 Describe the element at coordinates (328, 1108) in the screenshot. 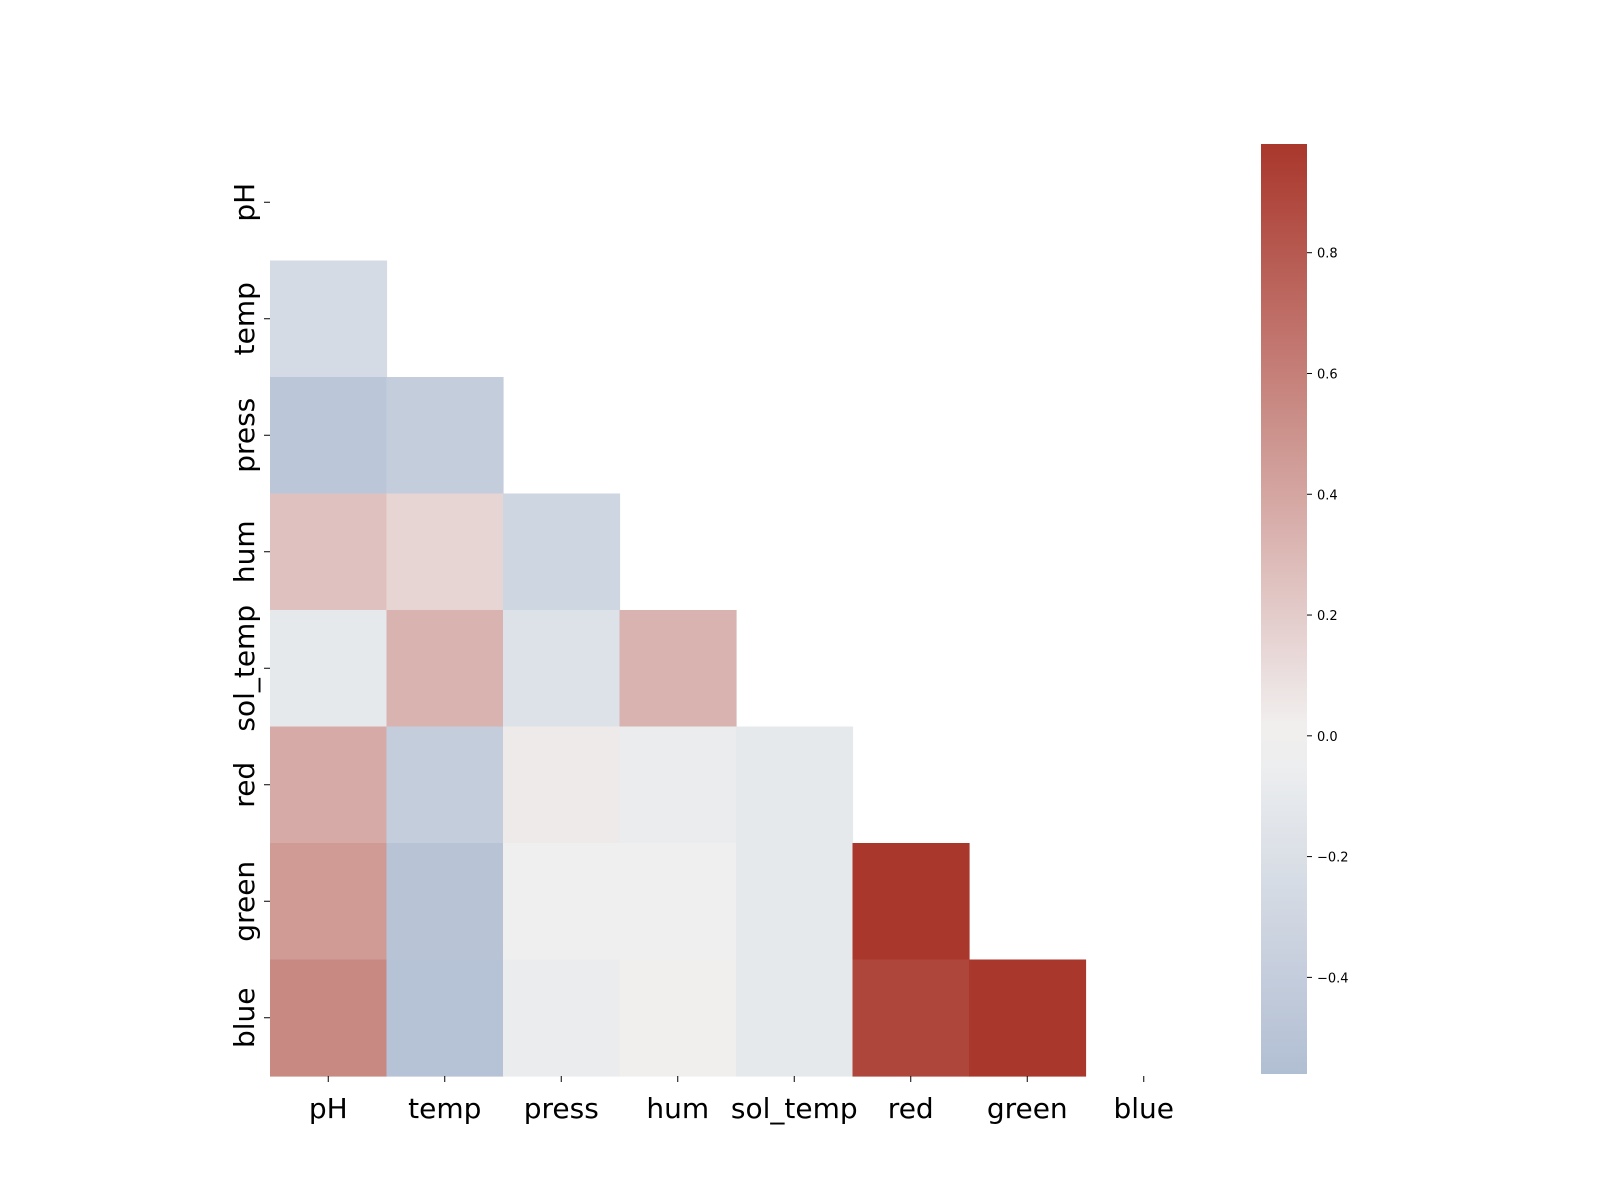

I see `x-tick-label-pH: pH` at that location.